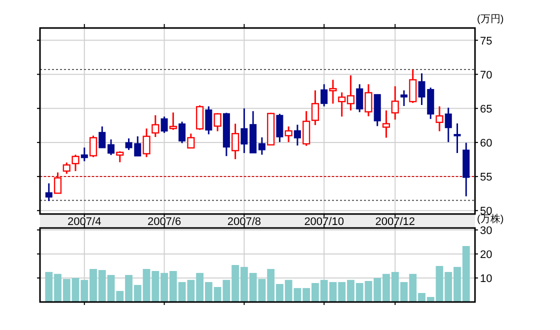  I want to click on y-axis-title: (万円), so click(490, 19).